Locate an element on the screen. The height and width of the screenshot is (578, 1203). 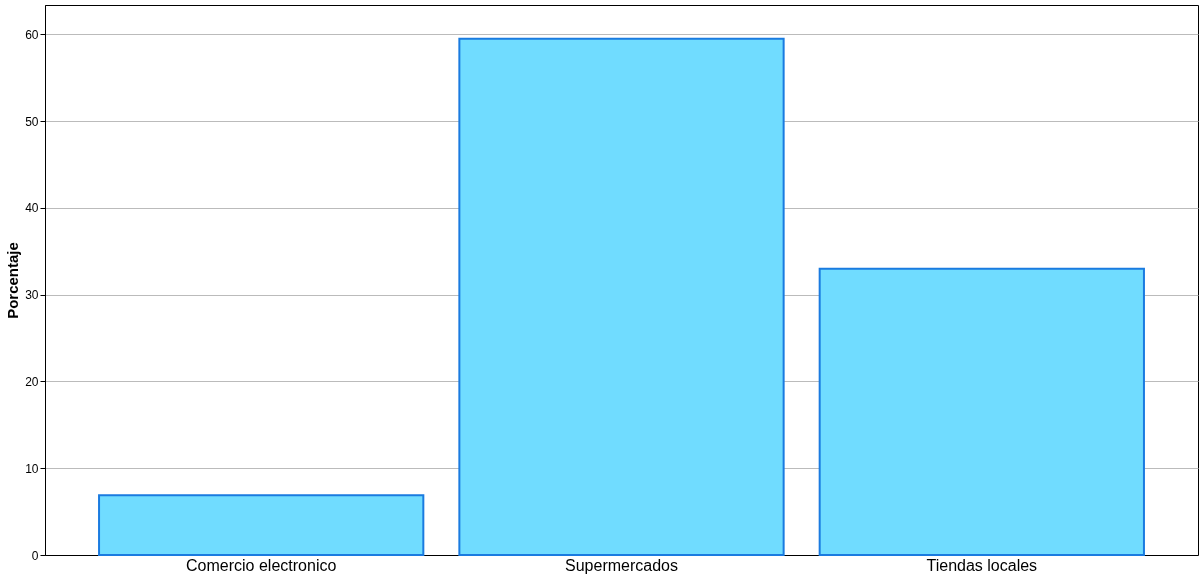
y-tick-label: 60 is located at coordinates (32, 35).